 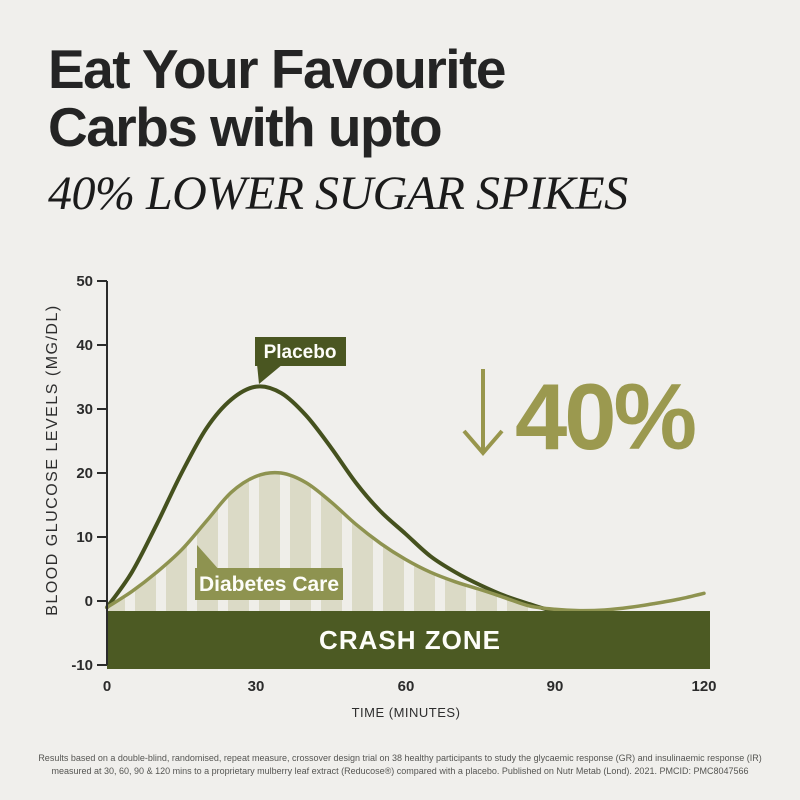 What do you see at coordinates (256, 686) in the screenshot?
I see `x-tick-30: 30` at bounding box center [256, 686].